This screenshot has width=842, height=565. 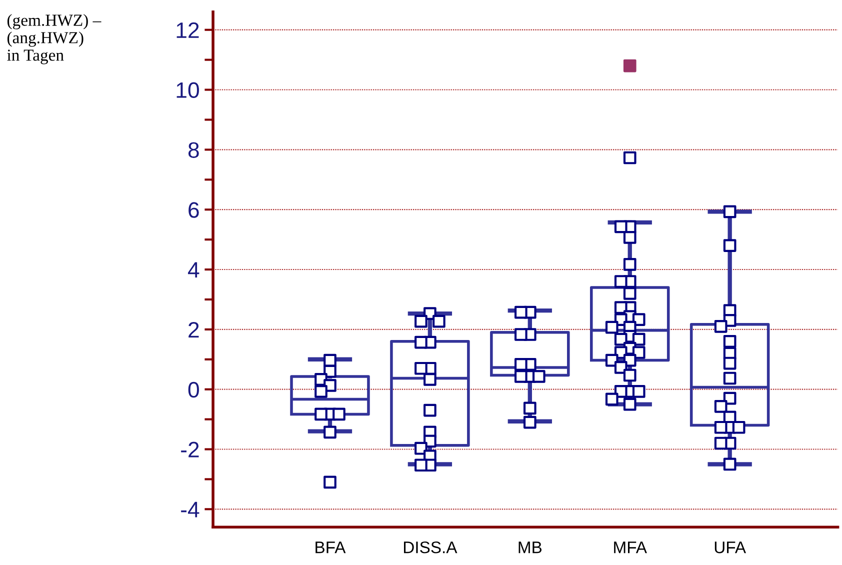 What do you see at coordinates (530, 548) in the screenshot?
I see `x-tick-label: MB` at bounding box center [530, 548].